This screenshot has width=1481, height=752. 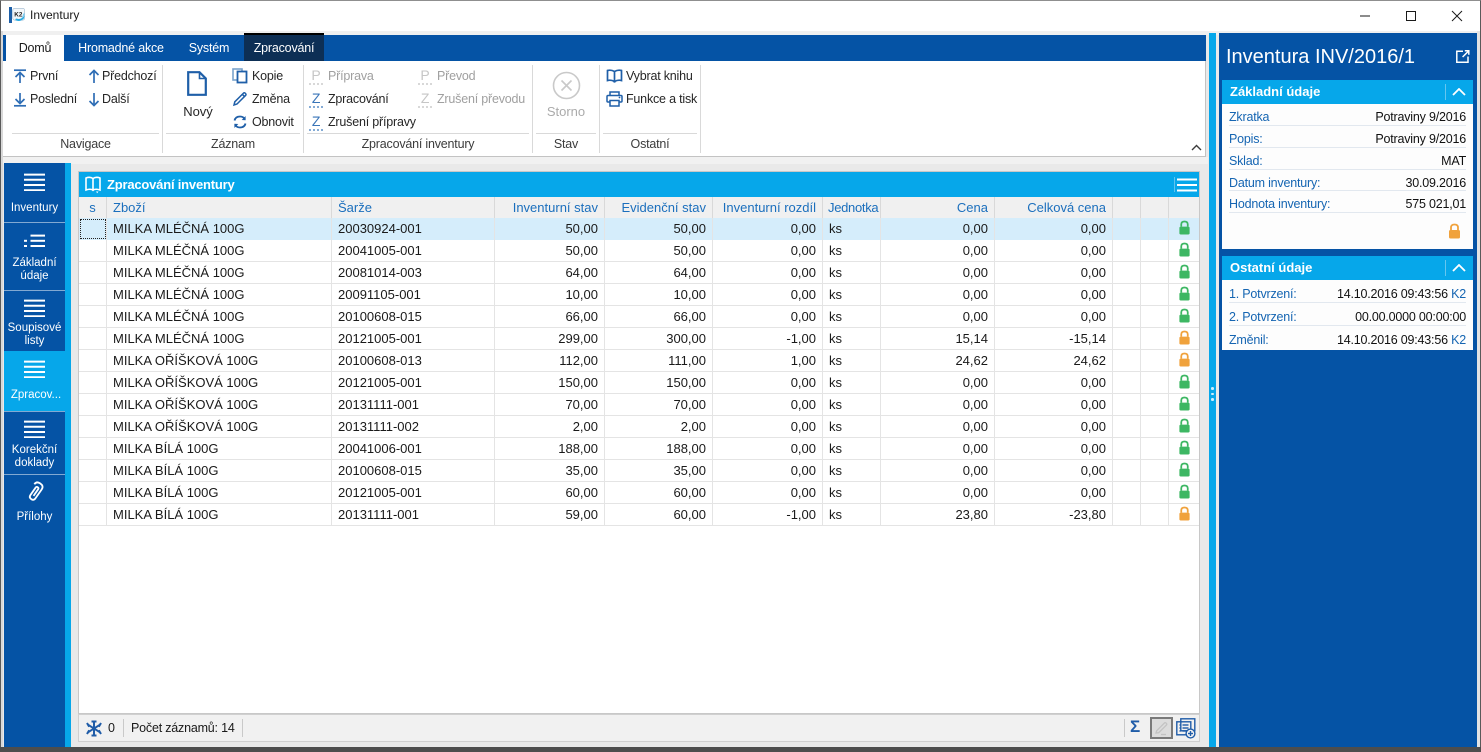 What do you see at coordinates (18, 15) in the screenshot?
I see `svg-text: K2` at bounding box center [18, 15].